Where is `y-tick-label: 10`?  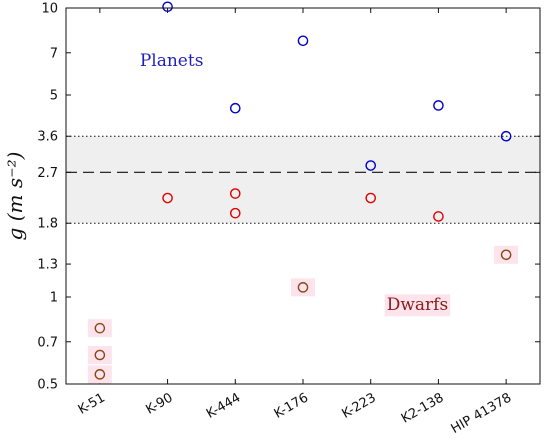 y-tick-label: 10 is located at coordinates (49, 9).